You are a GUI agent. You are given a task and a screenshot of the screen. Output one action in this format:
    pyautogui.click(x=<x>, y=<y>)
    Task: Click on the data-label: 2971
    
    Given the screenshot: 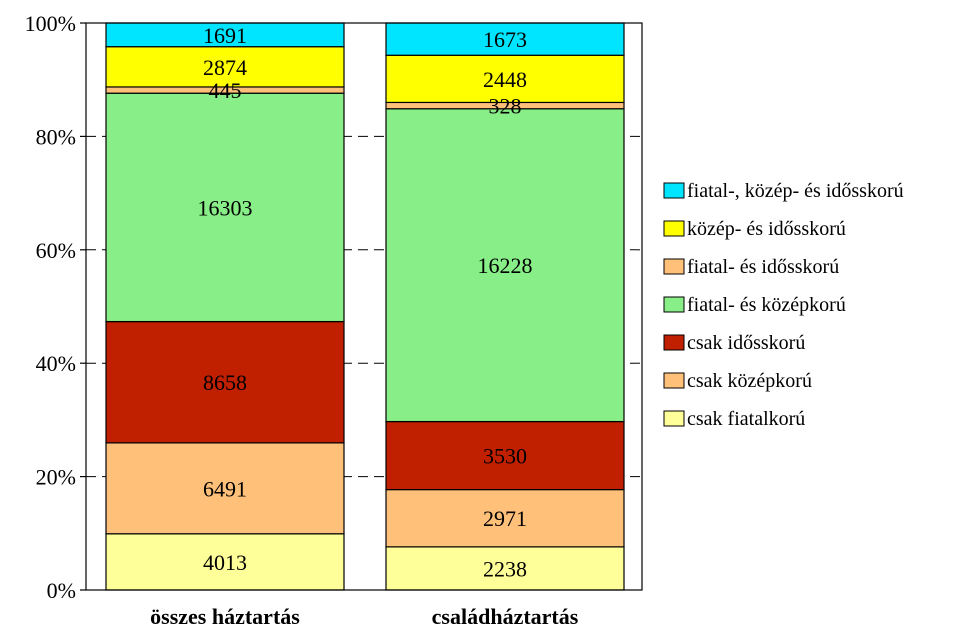 What is the action you would take?
    pyautogui.click(x=505, y=518)
    